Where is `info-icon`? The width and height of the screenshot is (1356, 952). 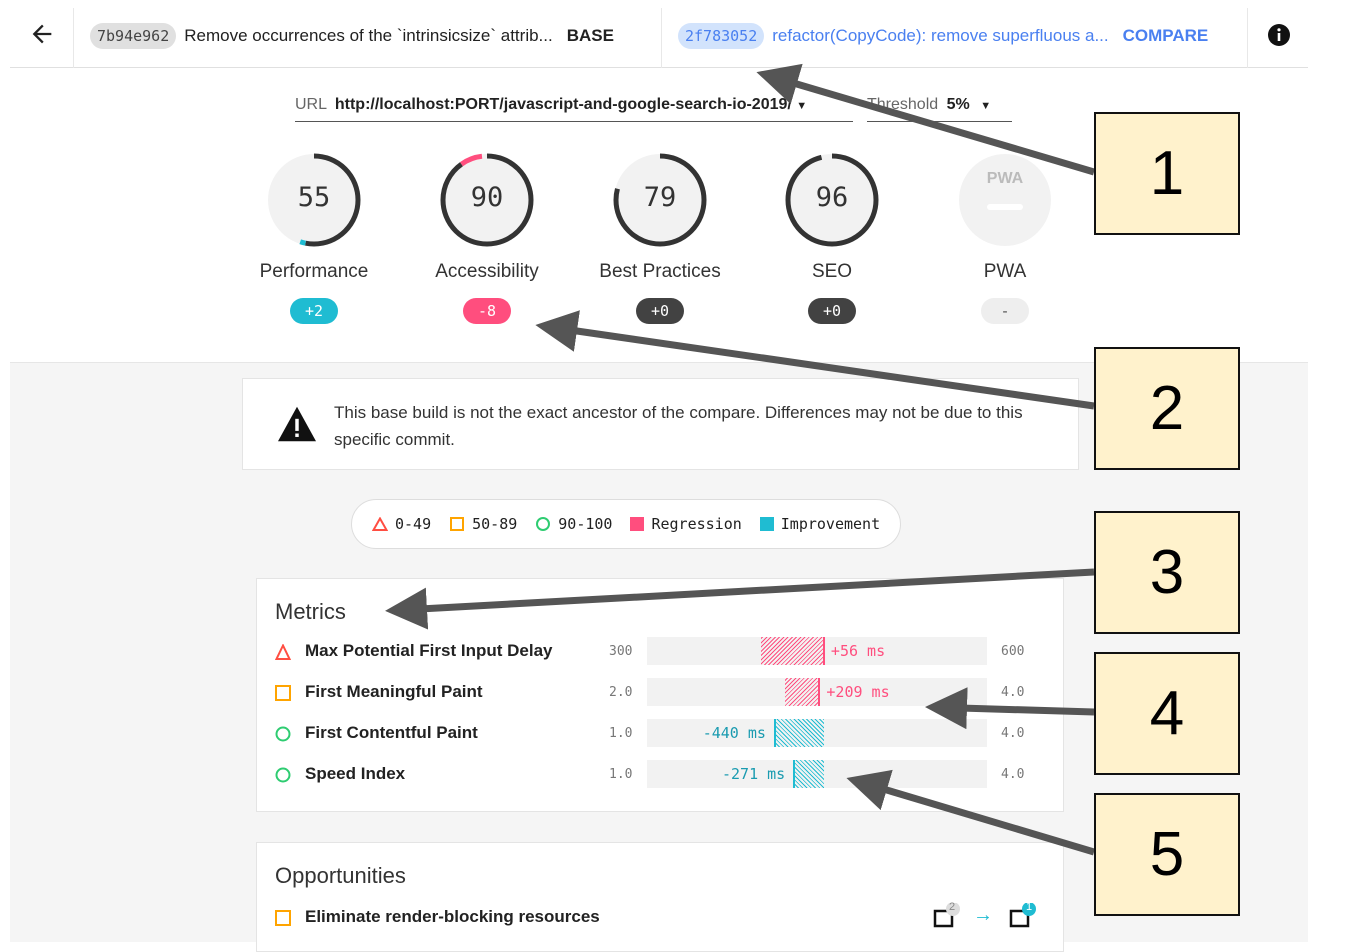 info-icon is located at coordinates (1279, 35).